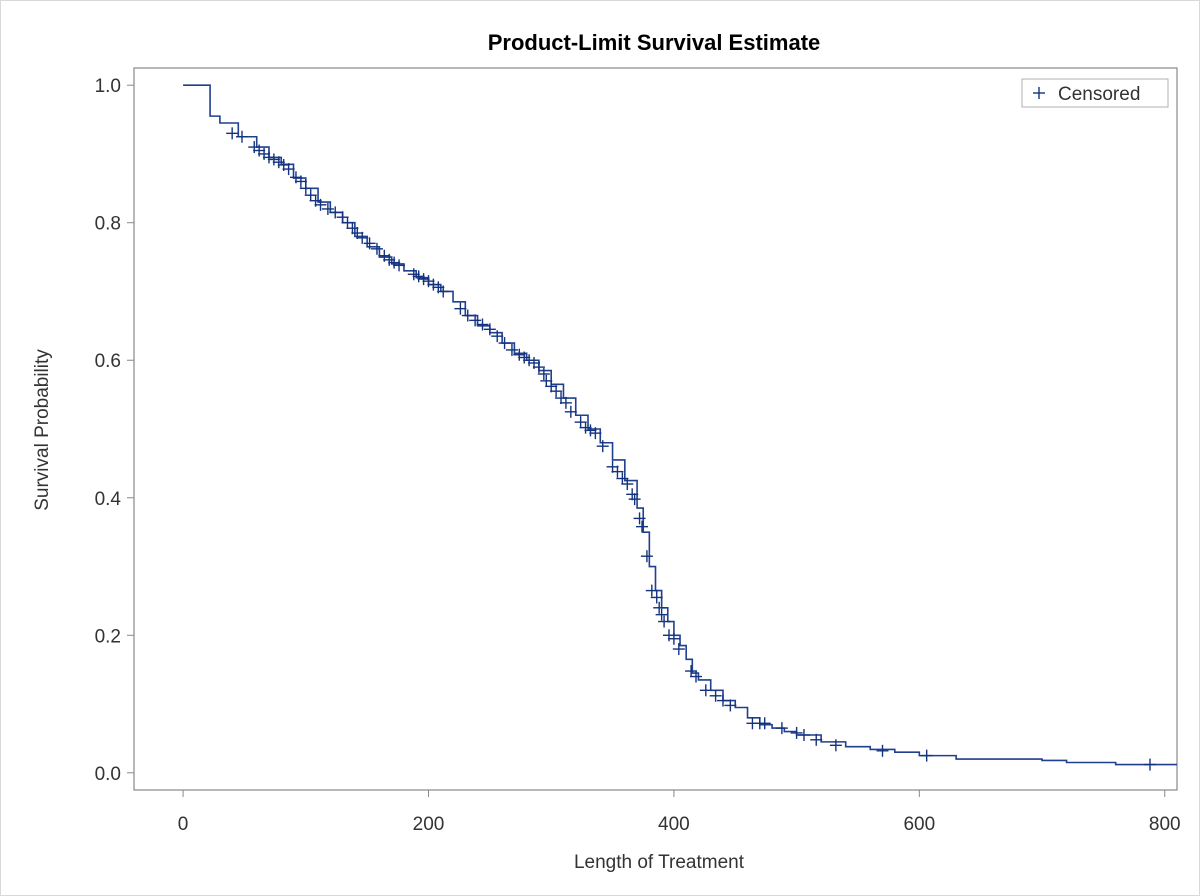  Describe the element at coordinates (1099, 94) in the screenshot. I see `legend-censored-label: Censored` at that location.